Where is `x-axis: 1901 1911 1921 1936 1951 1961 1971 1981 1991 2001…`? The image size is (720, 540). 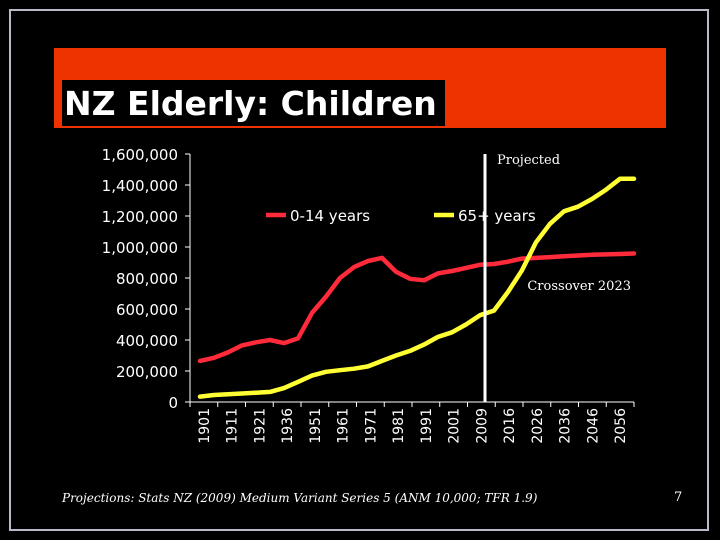 x-axis: 1901 1911 1921 1936 1951 1961 1971 1981 1991 2001… is located at coordinates (412, 422).